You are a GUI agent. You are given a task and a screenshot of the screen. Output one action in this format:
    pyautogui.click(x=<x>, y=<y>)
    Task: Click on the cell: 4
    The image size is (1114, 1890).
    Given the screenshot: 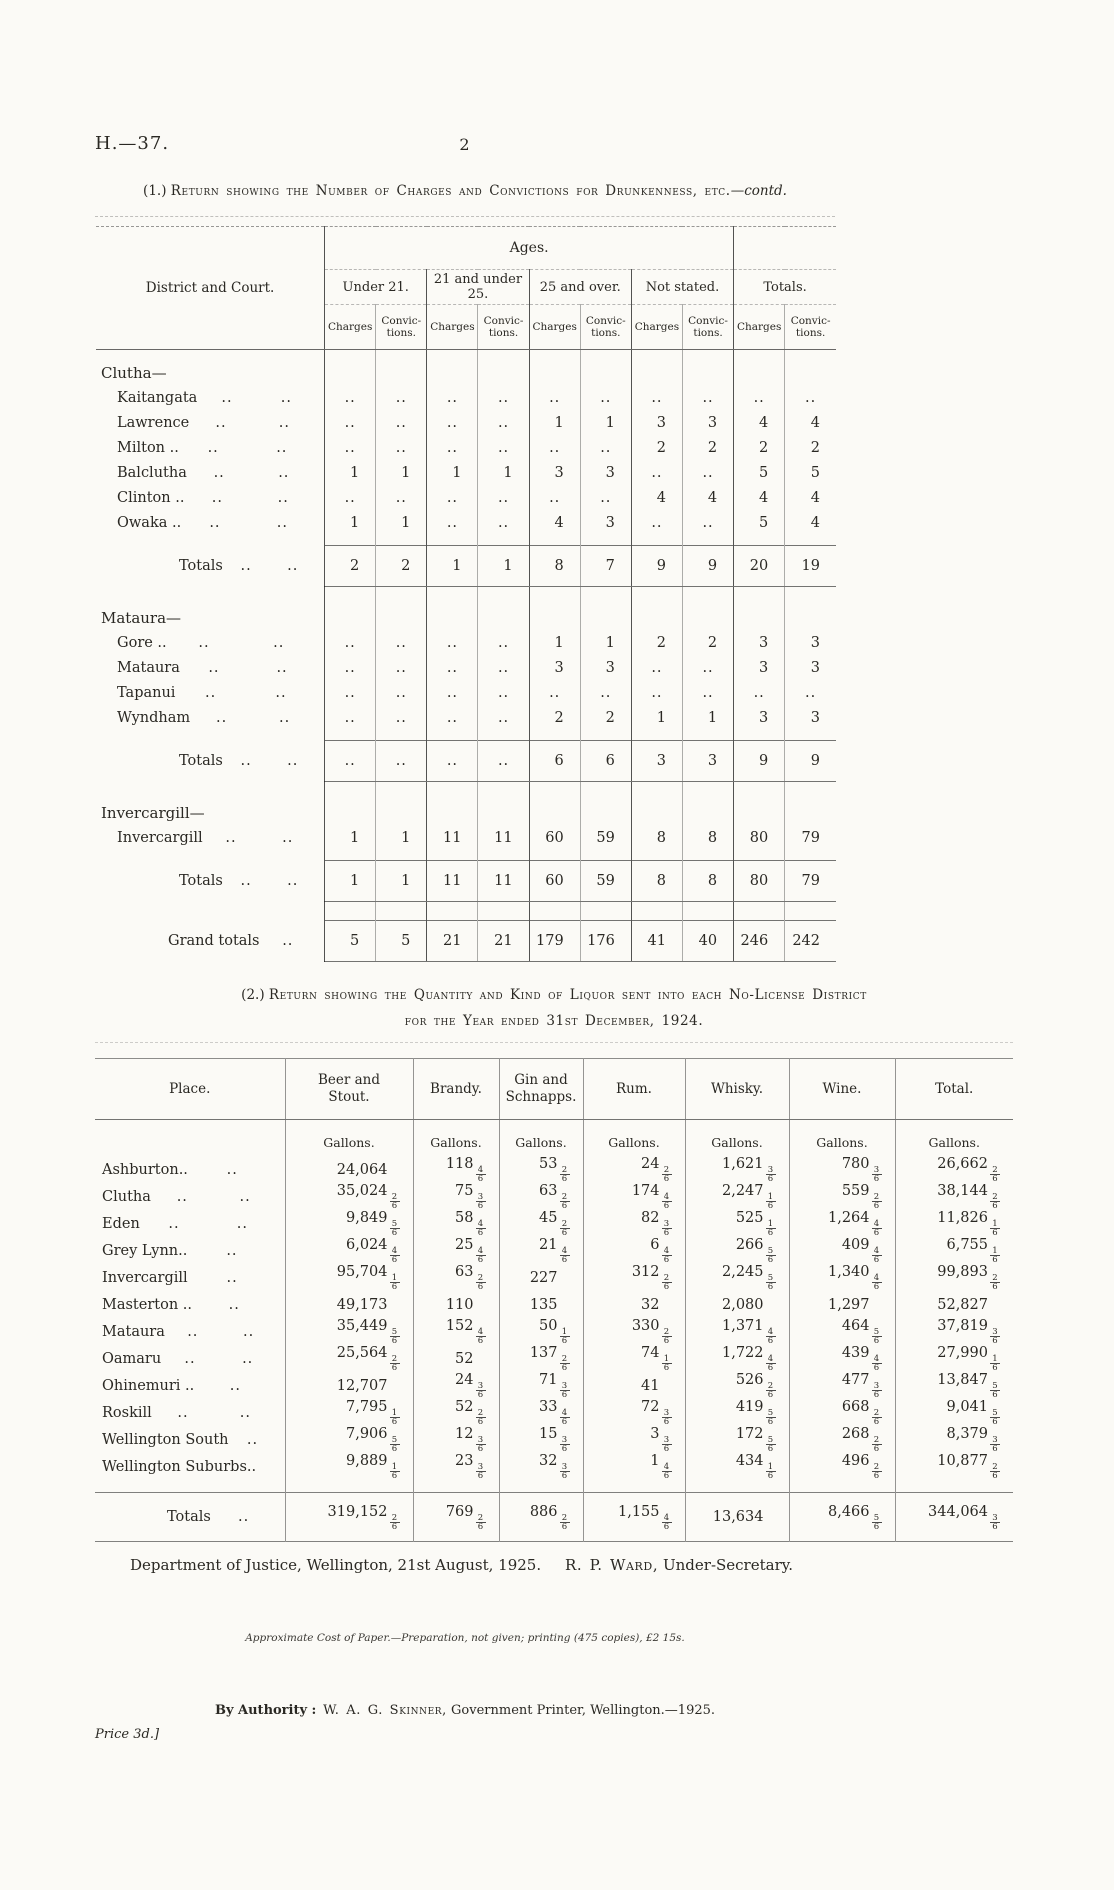 What is the action you would take?
    pyautogui.click(x=759, y=422)
    